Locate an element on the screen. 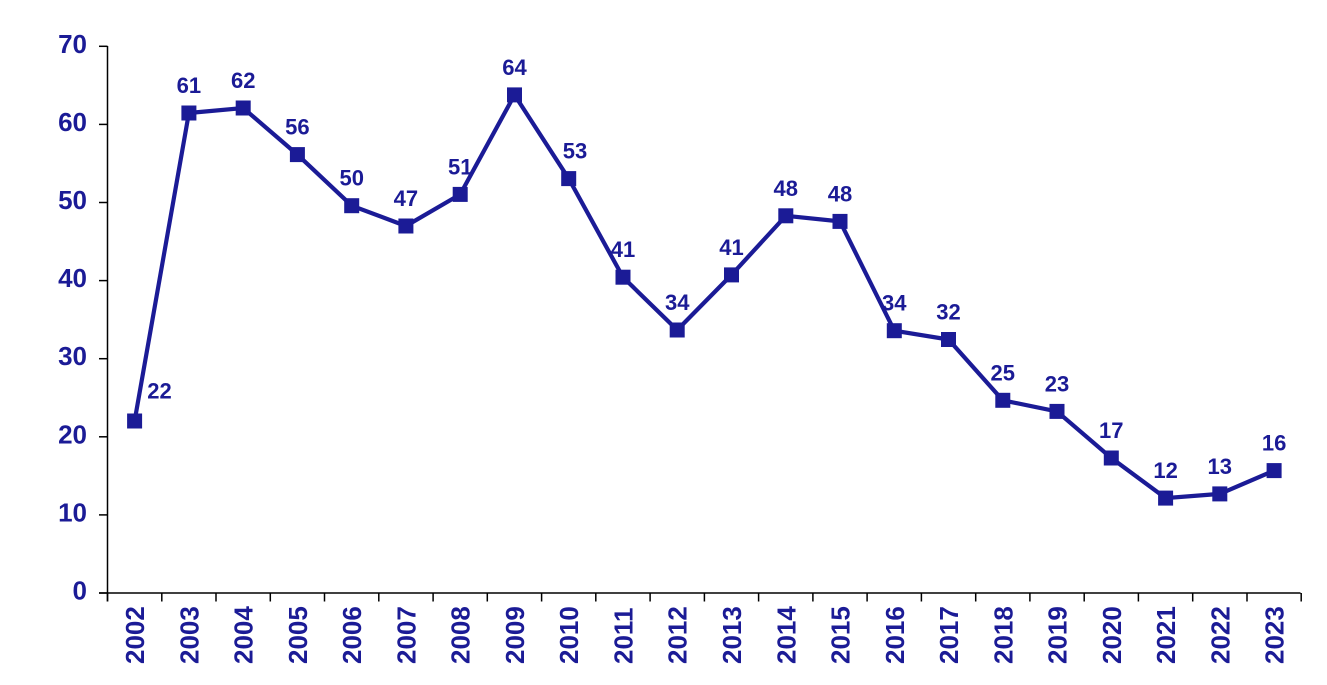  svg-text: 12 is located at coordinates (1165, 470).